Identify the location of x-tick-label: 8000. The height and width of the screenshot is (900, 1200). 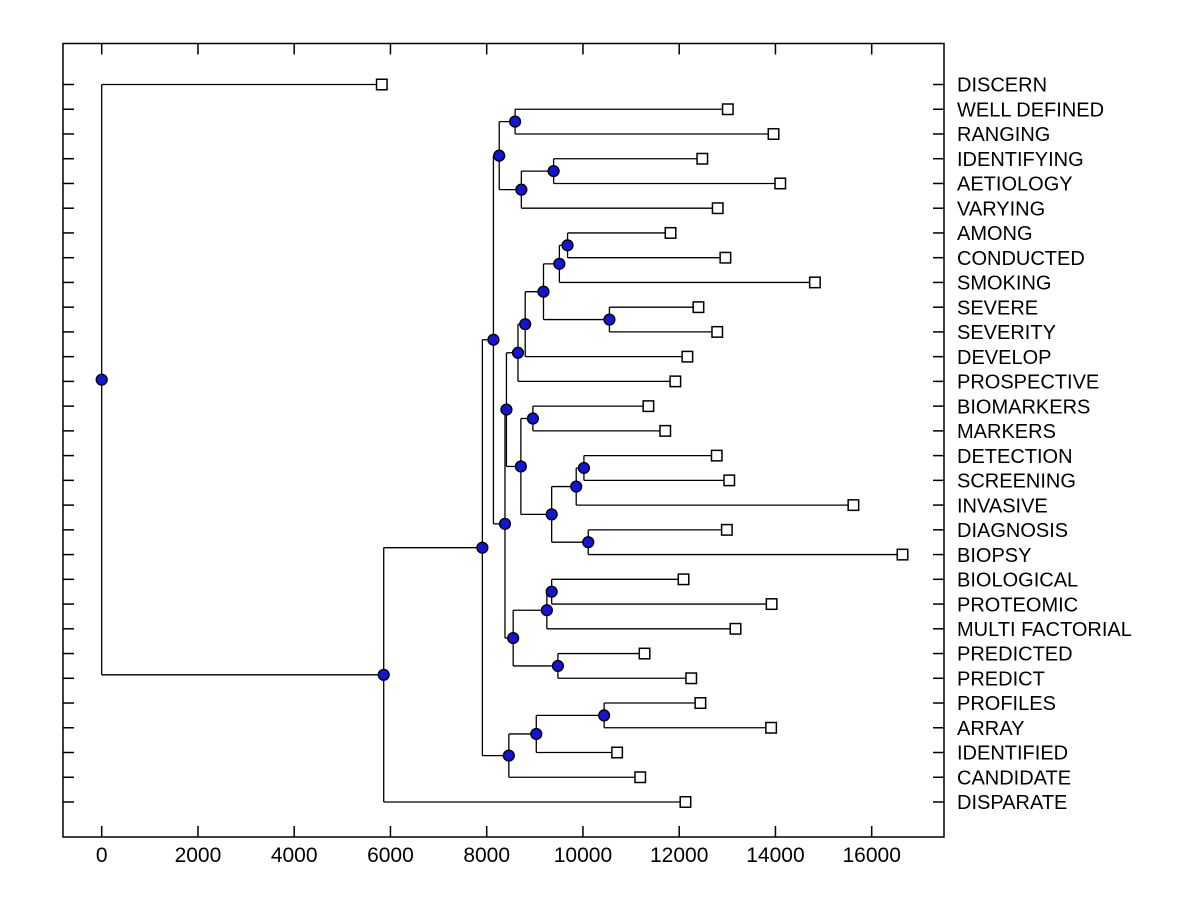
(486, 855).